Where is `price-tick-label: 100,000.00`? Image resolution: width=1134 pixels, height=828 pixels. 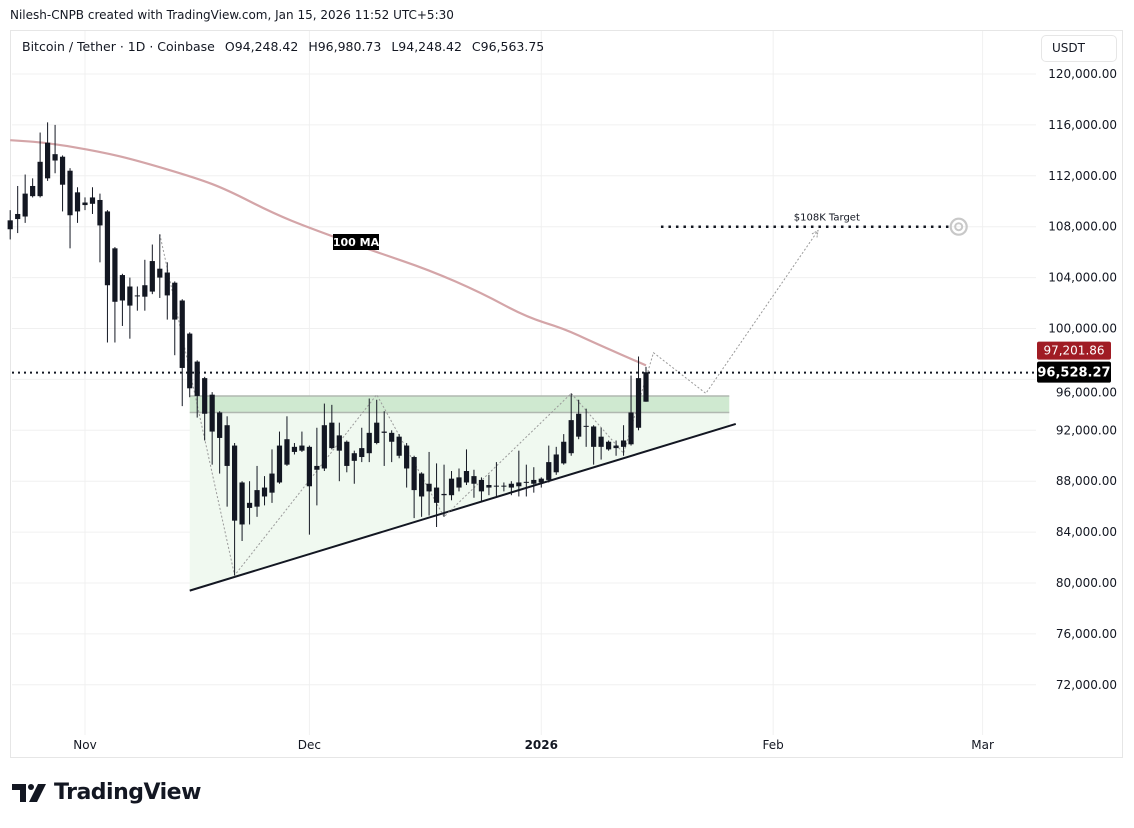
price-tick-label: 100,000.00 is located at coordinates (1082, 329).